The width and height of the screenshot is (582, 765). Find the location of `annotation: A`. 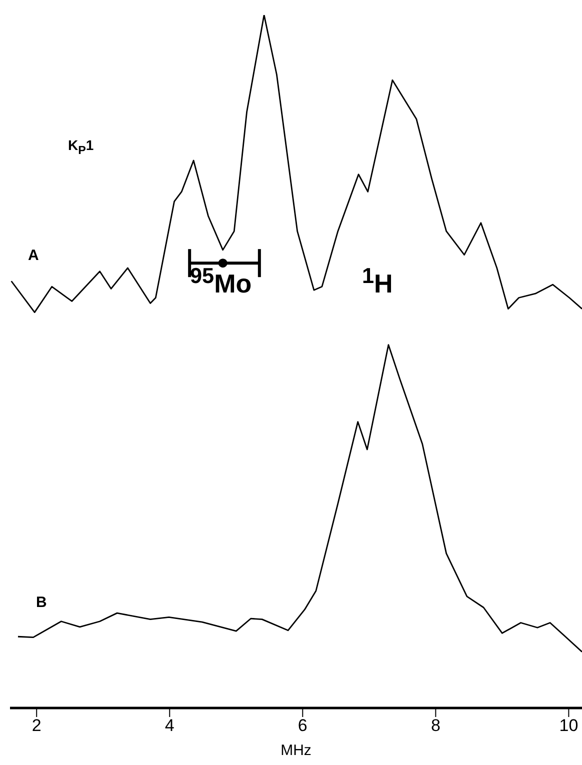

annotation: A is located at coordinates (33, 255).